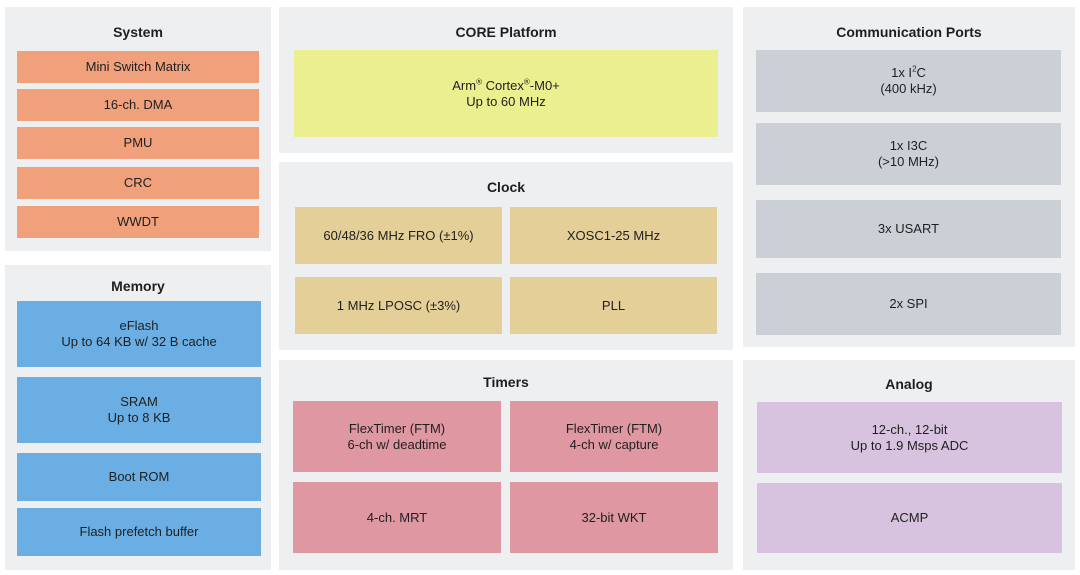 The height and width of the screenshot is (575, 1080). Describe the element at coordinates (908, 72) in the screenshot. I see `comm-i2c-label: 1x I2C` at that location.